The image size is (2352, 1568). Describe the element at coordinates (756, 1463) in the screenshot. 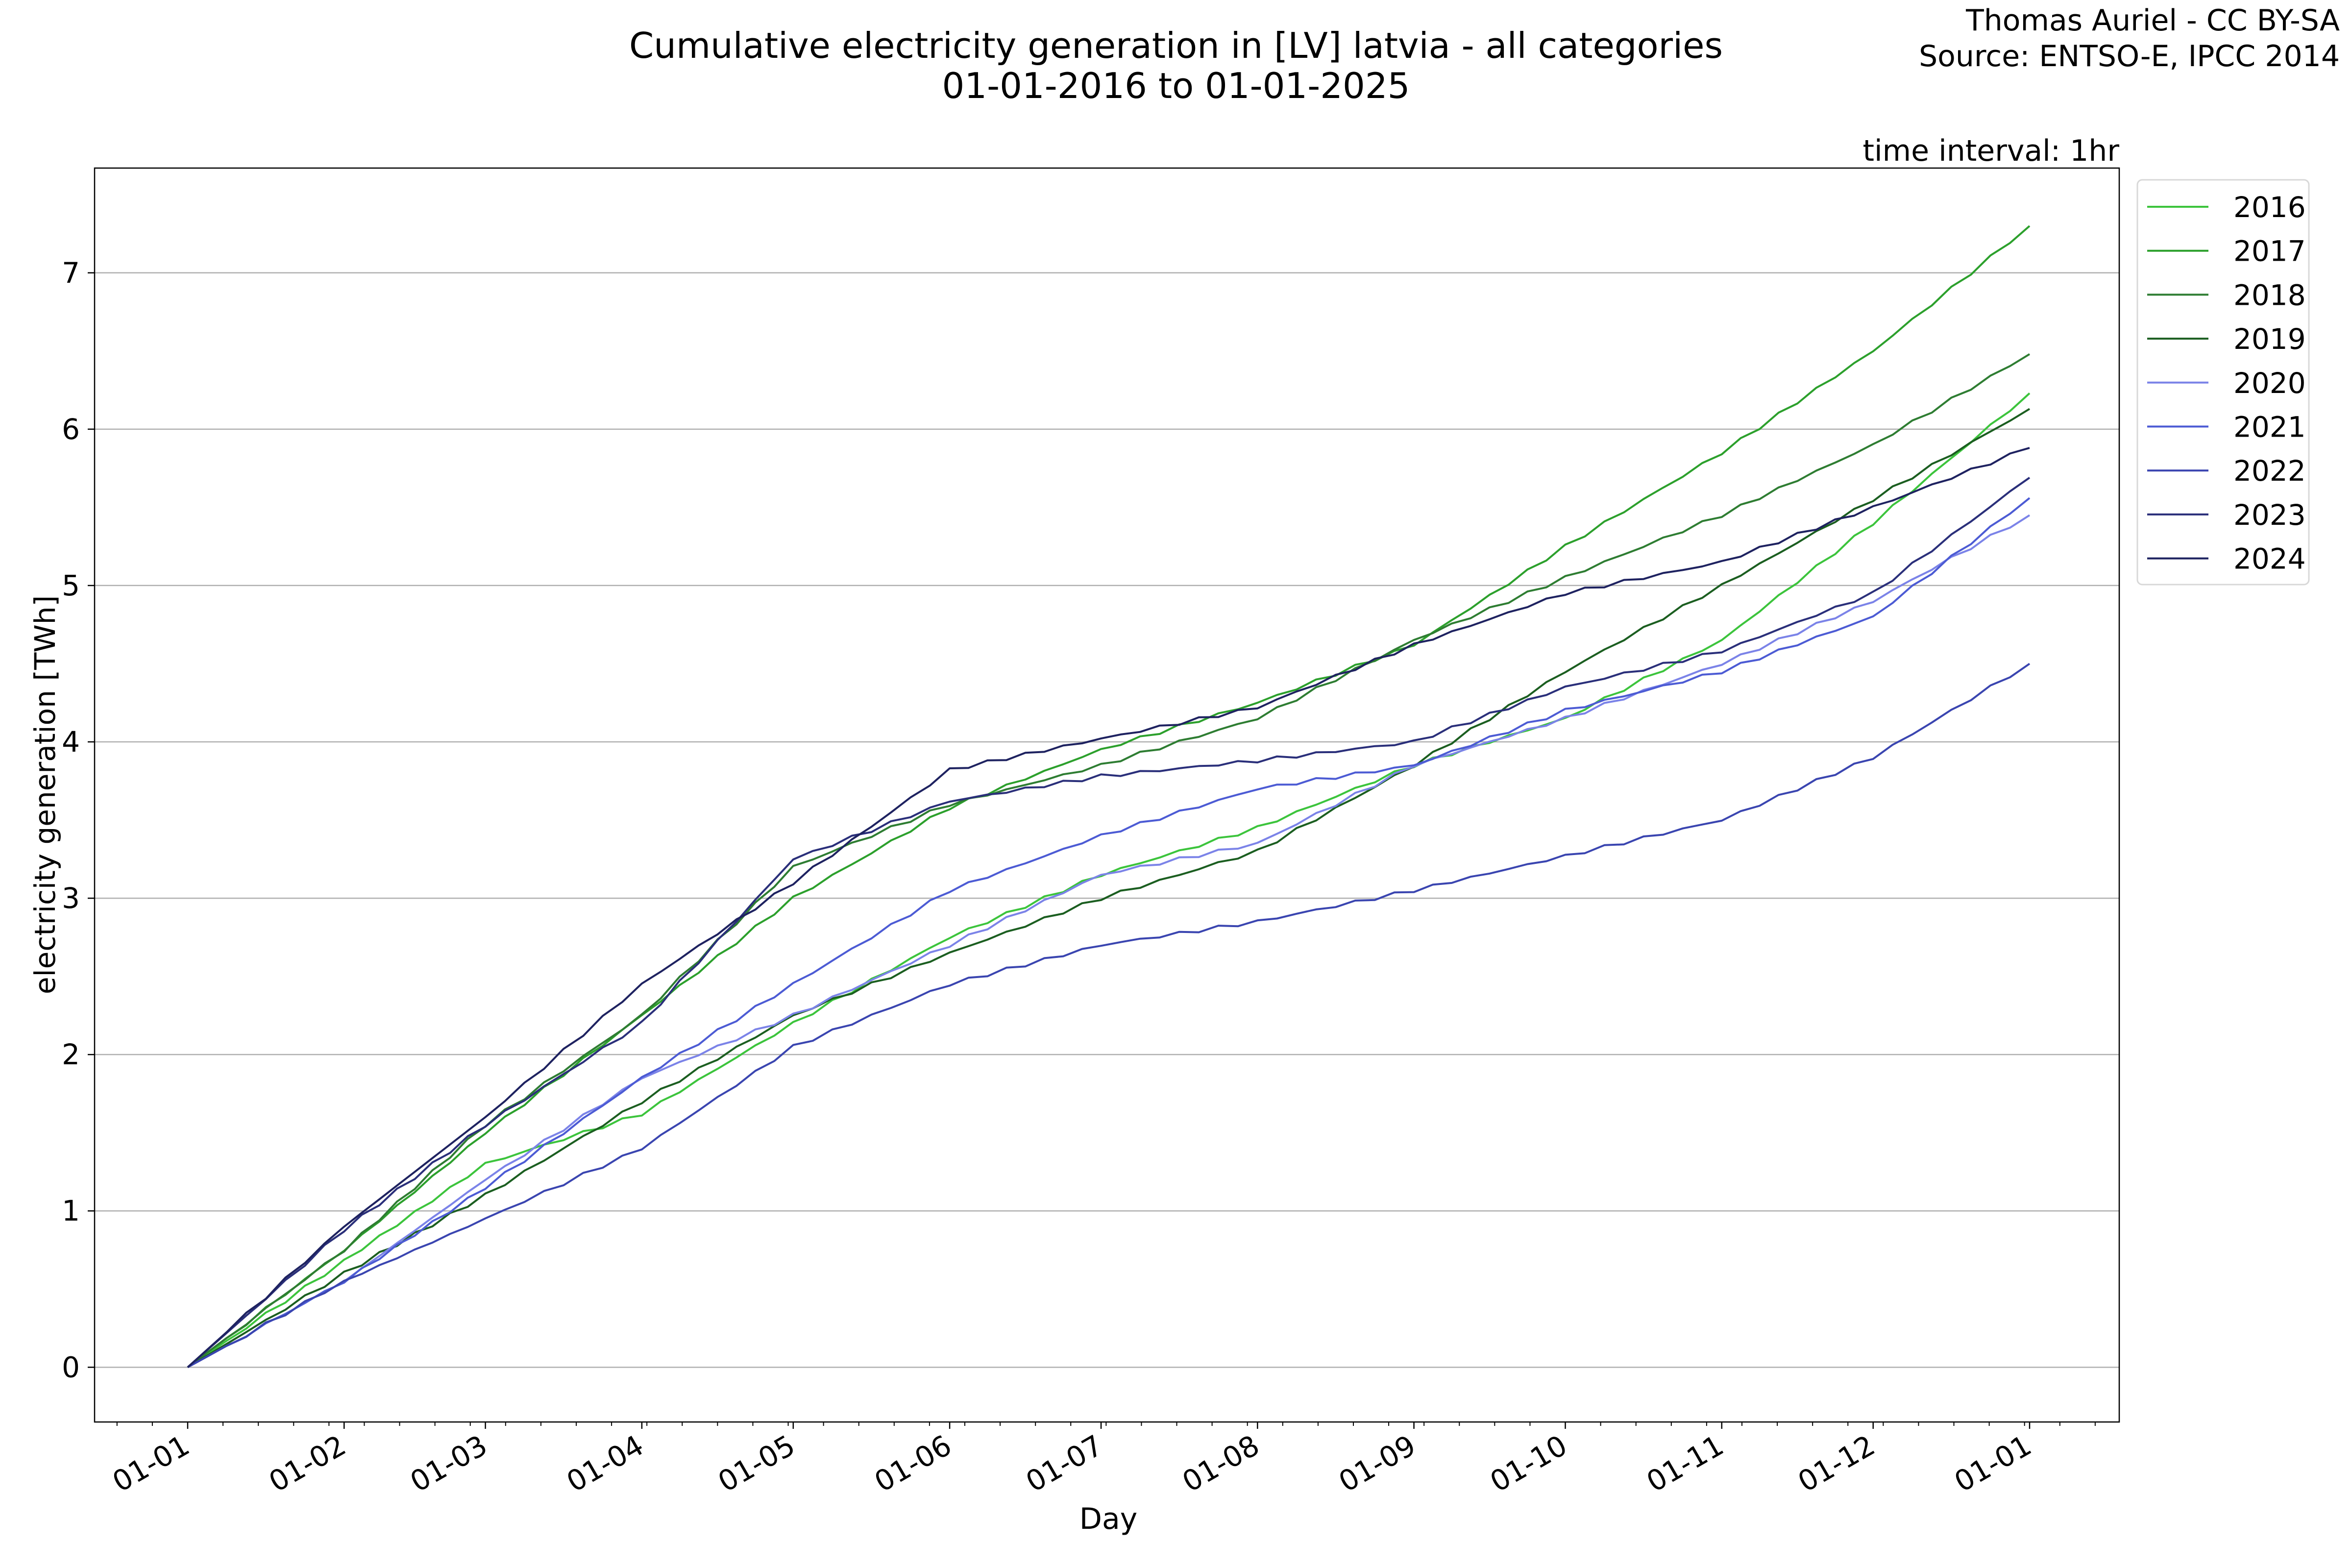

I see `x-tick-label: 01-05` at that location.